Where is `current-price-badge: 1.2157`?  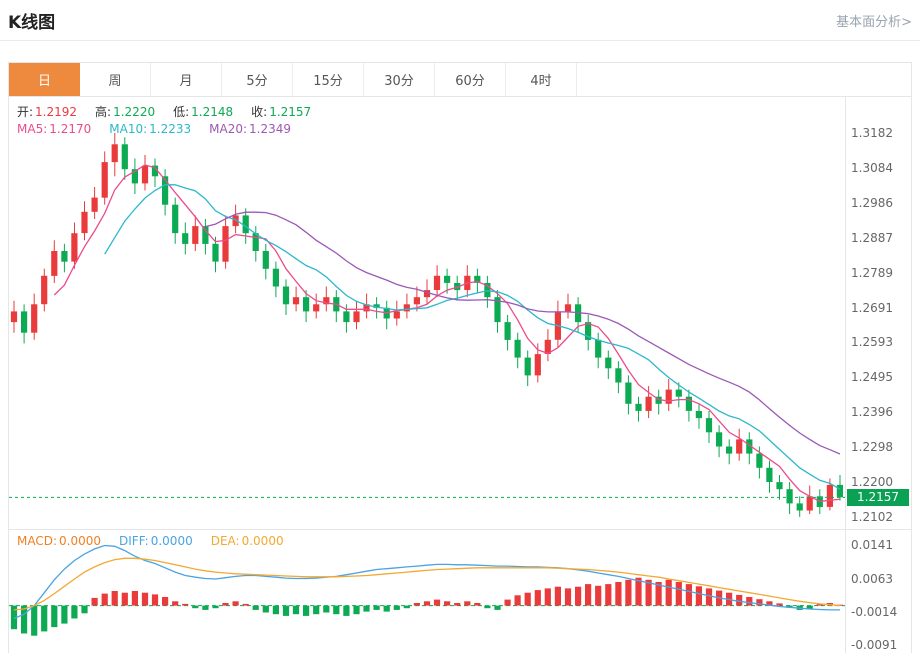 current-price-badge: 1.2157 is located at coordinates (878, 497).